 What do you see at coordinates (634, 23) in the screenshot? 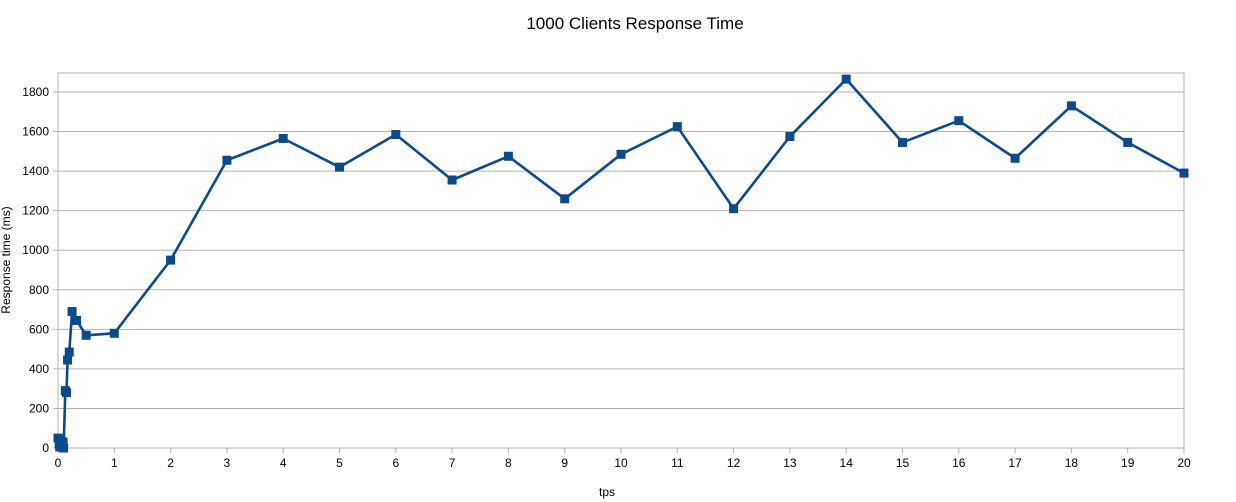
I see `chart-title: 1000 Clients Response Time` at bounding box center [634, 23].